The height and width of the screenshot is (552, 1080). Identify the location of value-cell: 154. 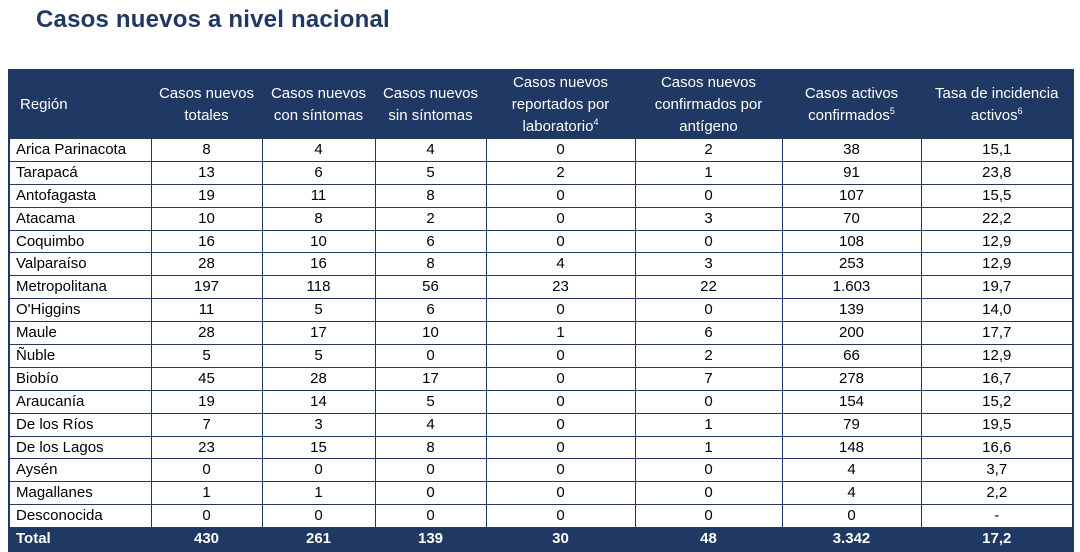
(851, 401).